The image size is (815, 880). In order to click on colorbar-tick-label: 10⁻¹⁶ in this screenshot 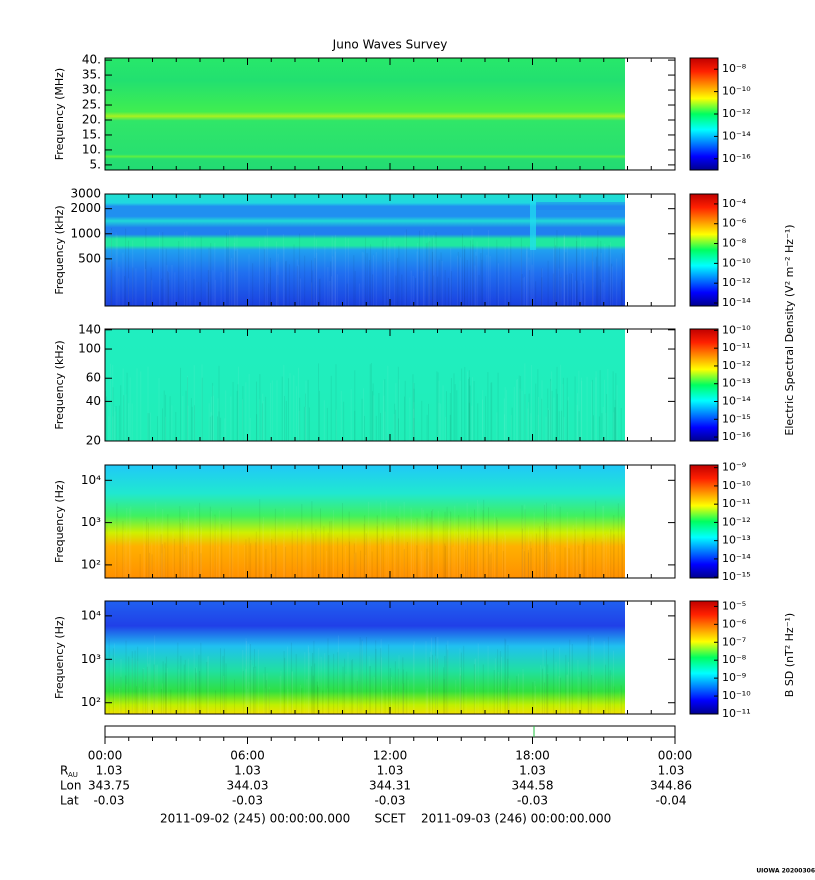, I will do `click(736, 158)`.